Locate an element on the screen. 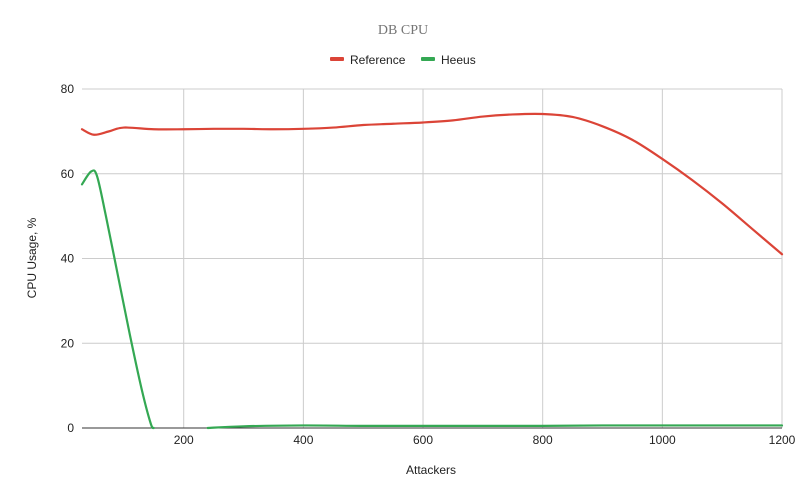 The image size is (806, 500). x-tick-label: 1000 is located at coordinates (662, 440).